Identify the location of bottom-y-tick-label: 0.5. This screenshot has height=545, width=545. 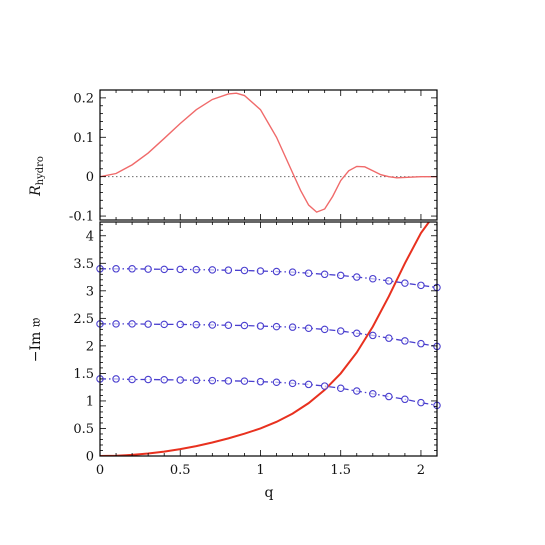
(83, 429).